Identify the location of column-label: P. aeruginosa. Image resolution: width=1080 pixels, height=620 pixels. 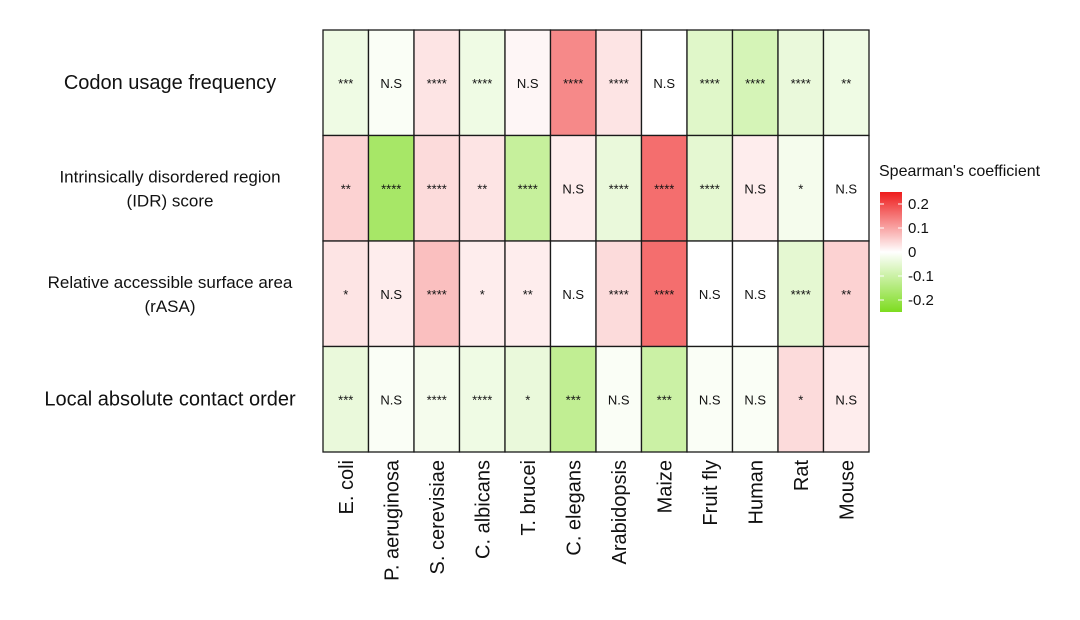
(392, 520).